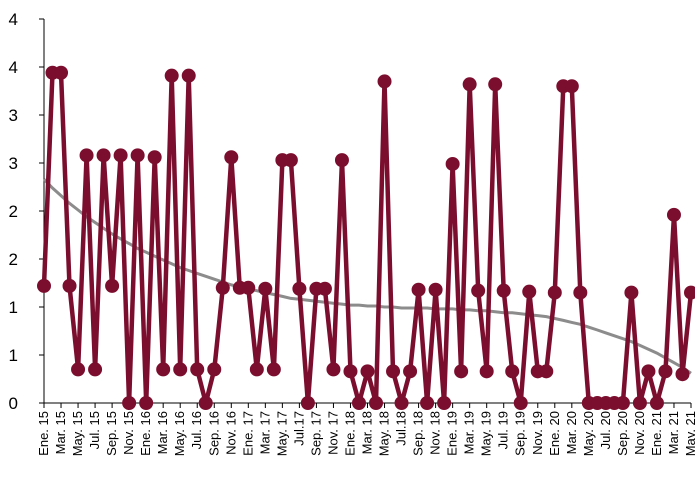 The width and height of the screenshot is (695, 491). I want to click on x-tick-label: May. 16, so click(179, 433).